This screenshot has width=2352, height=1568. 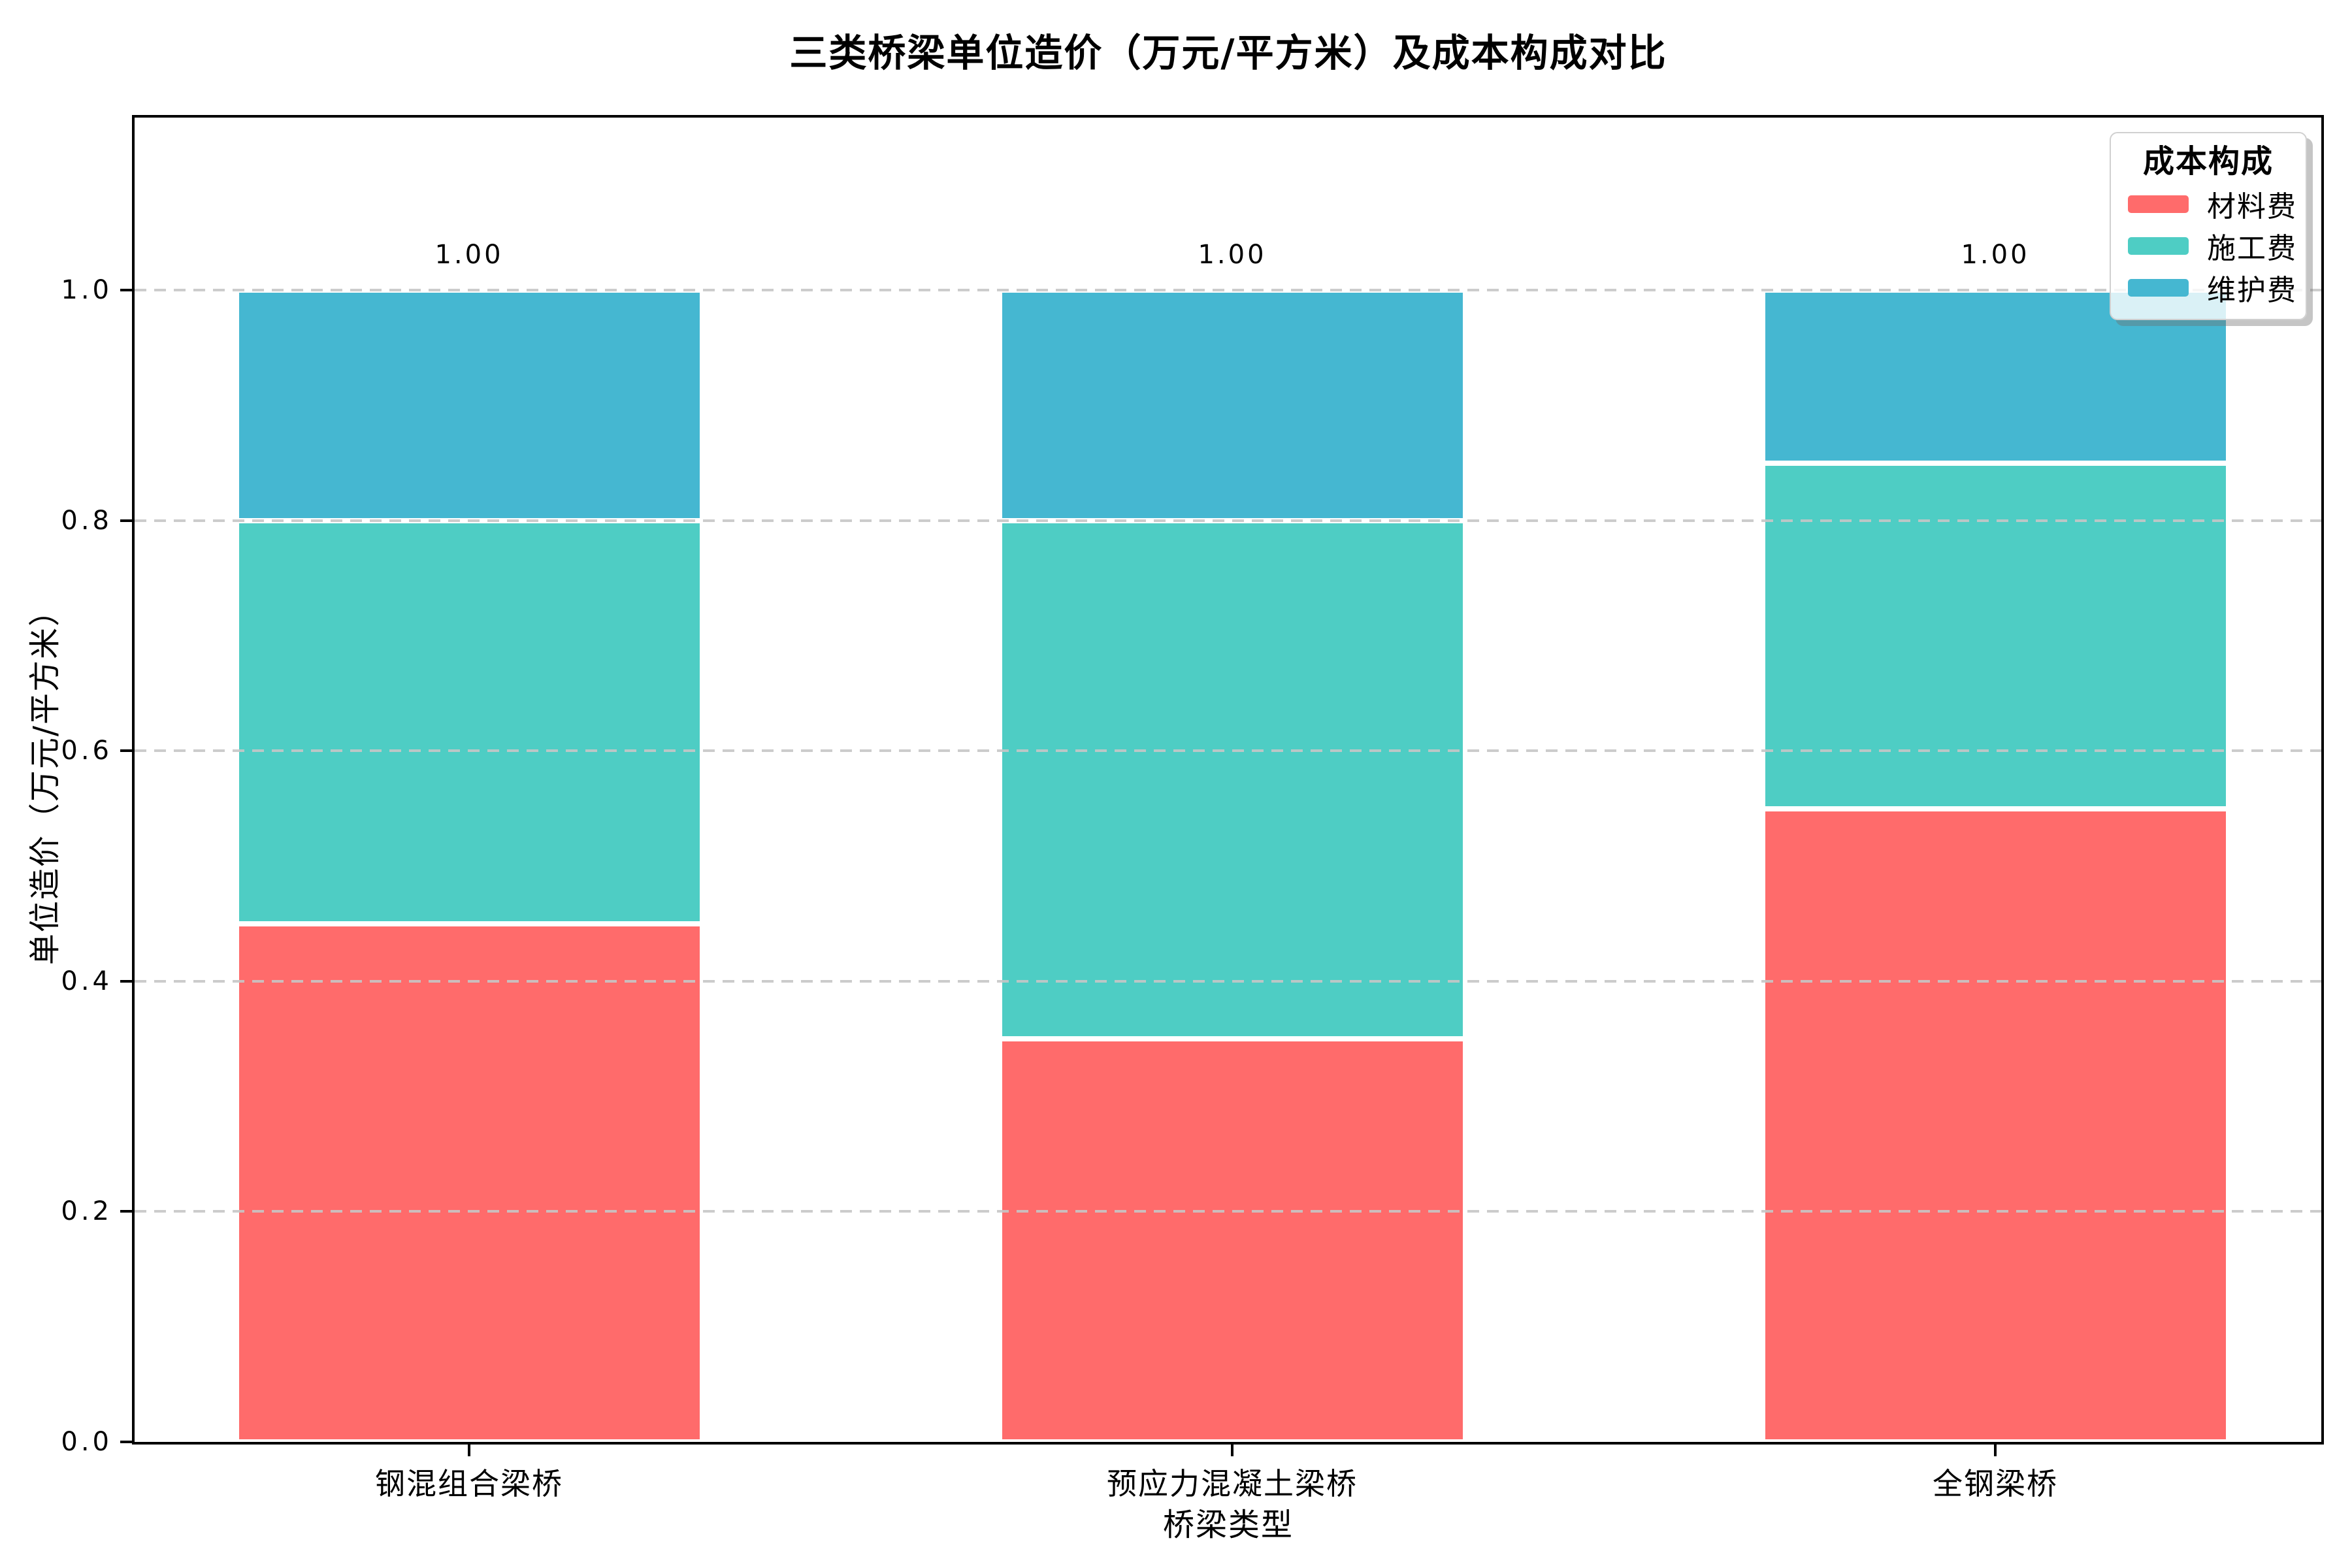 I want to click on x-axis-label: 桥梁类型, so click(x=1228, y=1525).